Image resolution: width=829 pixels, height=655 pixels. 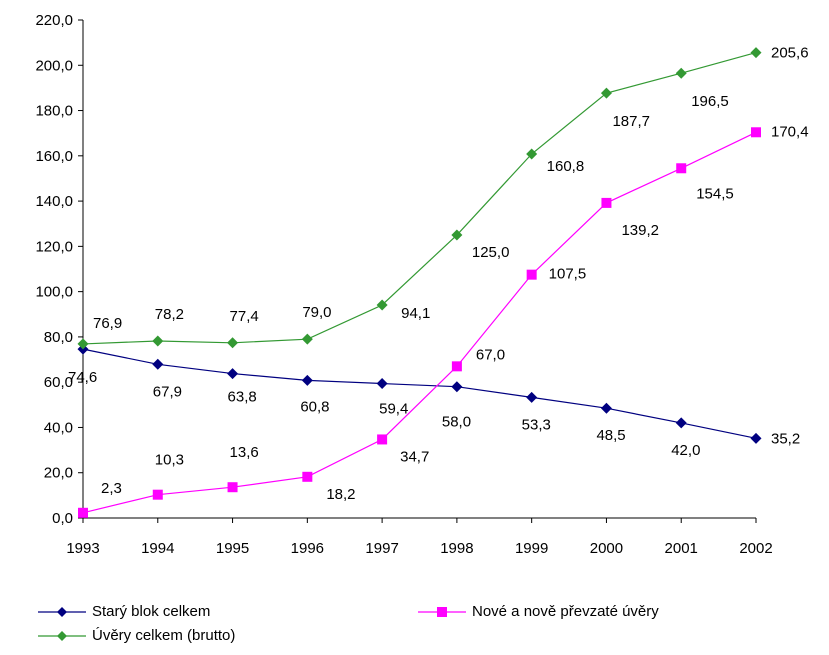 What do you see at coordinates (568, 274) in the screenshot?
I see `data-label: 107,5` at bounding box center [568, 274].